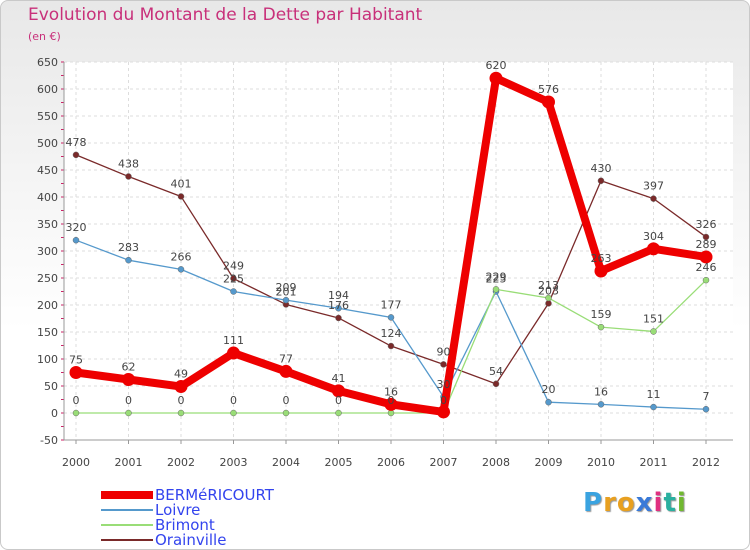  Describe the element at coordinates (214, 495) in the screenshot. I see `legend-label: BERMéRICOURT` at that location.